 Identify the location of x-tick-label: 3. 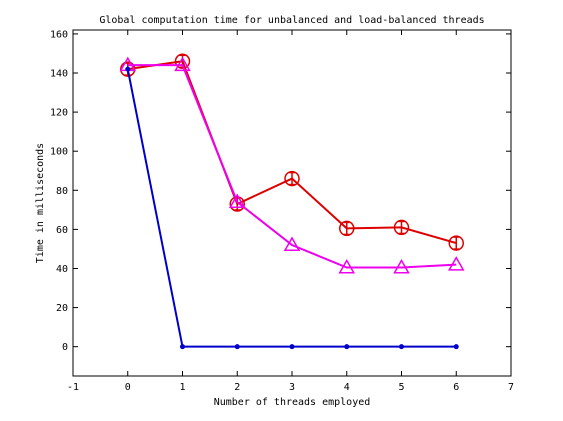
(292, 387).